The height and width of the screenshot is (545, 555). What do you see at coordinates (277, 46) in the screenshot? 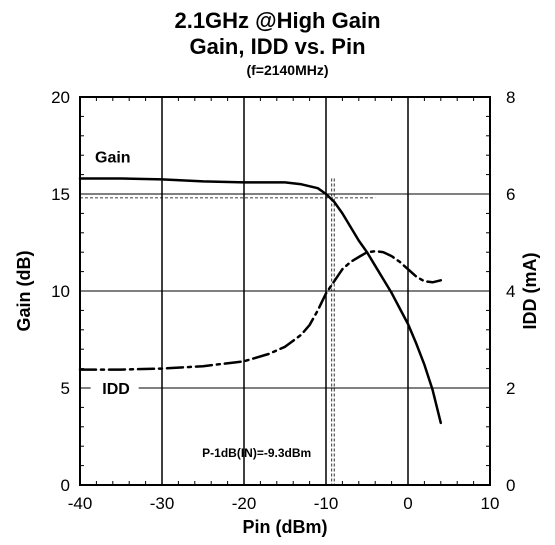
I see `chart-subtitle: Gain, IDD vs. Pin` at bounding box center [277, 46].